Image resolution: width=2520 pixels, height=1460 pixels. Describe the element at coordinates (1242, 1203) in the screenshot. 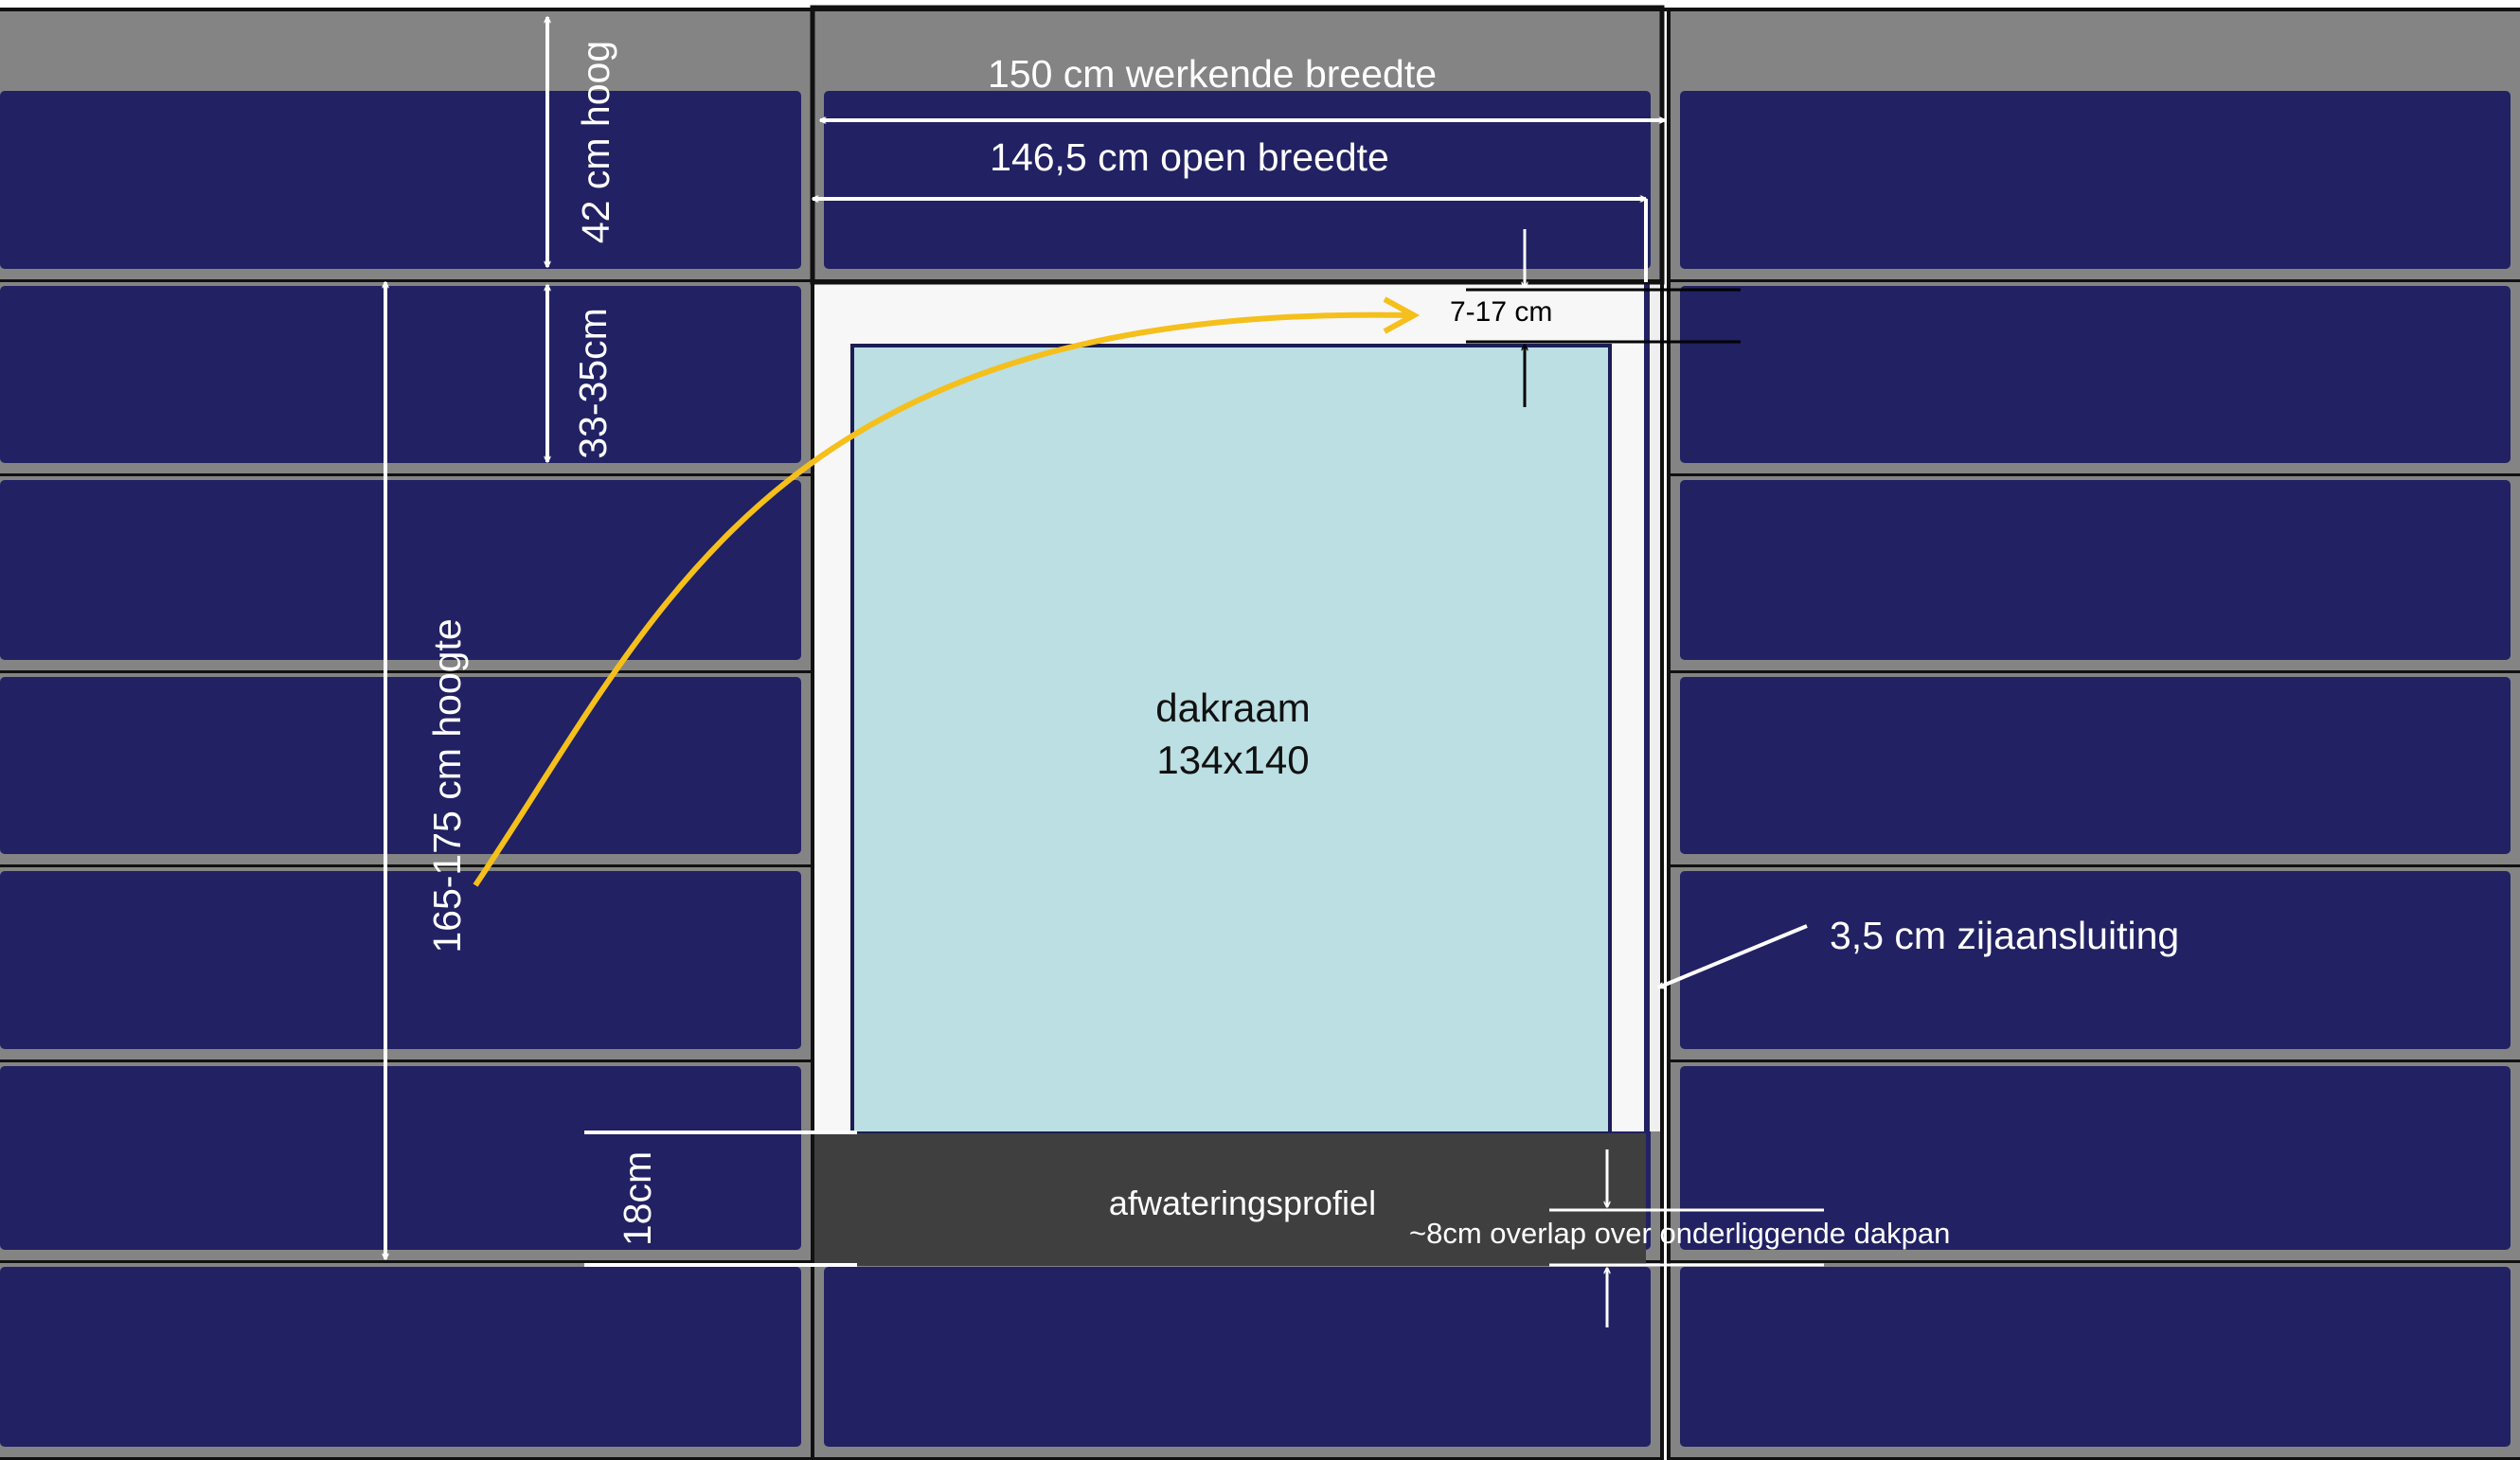

I see `drainage-profile-label: afwateringsprofiel` at that location.